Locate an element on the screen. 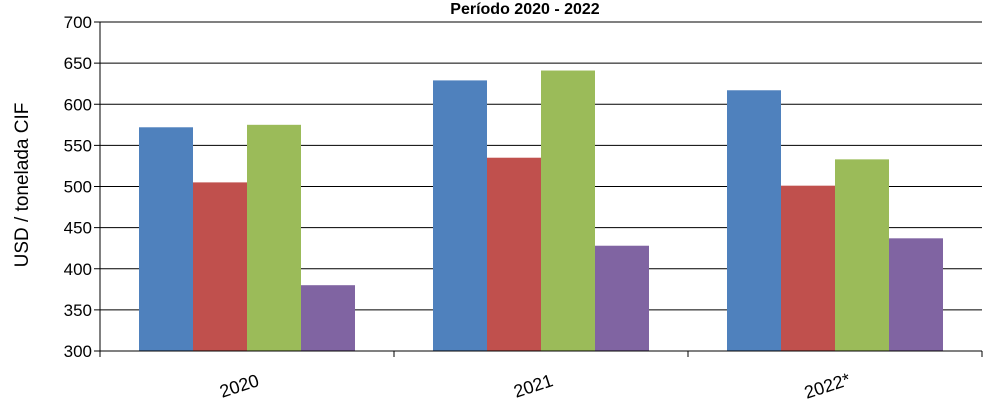 The image size is (984, 410). y-axis-label: USD / tonelada CIF is located at coordinates (22, 185).